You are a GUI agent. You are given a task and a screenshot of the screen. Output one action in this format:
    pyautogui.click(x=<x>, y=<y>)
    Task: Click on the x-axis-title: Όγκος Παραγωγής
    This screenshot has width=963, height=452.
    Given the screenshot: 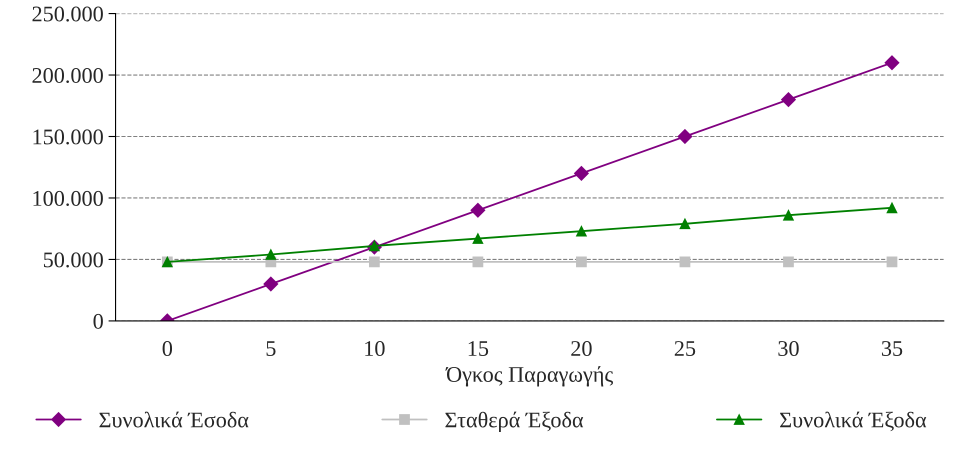 What is the action you would take?
    pyautogui.click(x=529, y=376)
    